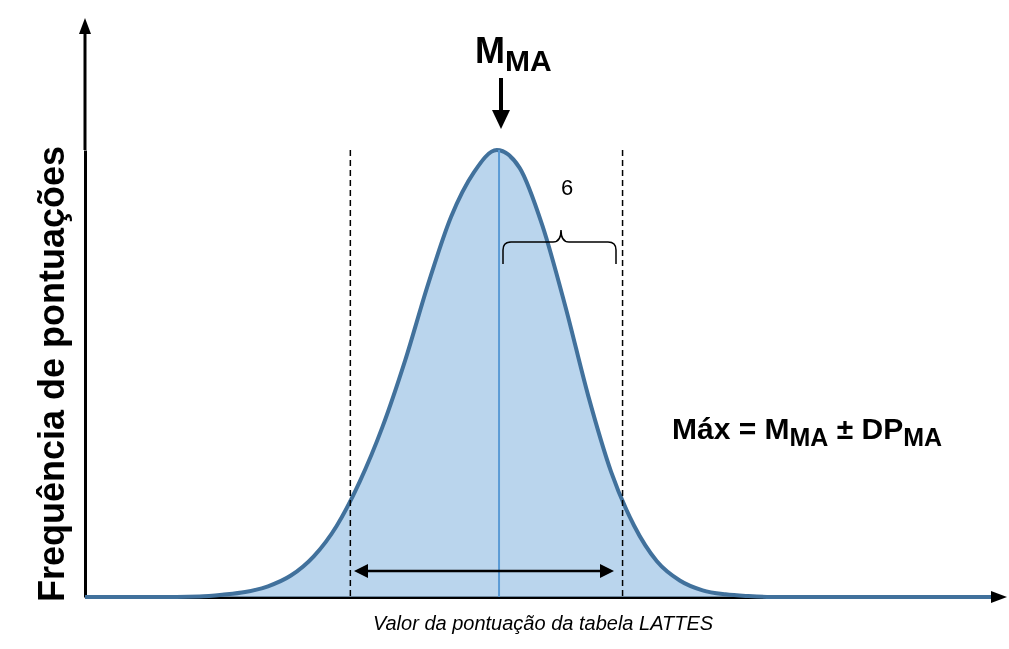  Describe the element at coordinates (51, 374) in the screenshot. I see `y-axis-title: Frequência de pontuações` at that location.